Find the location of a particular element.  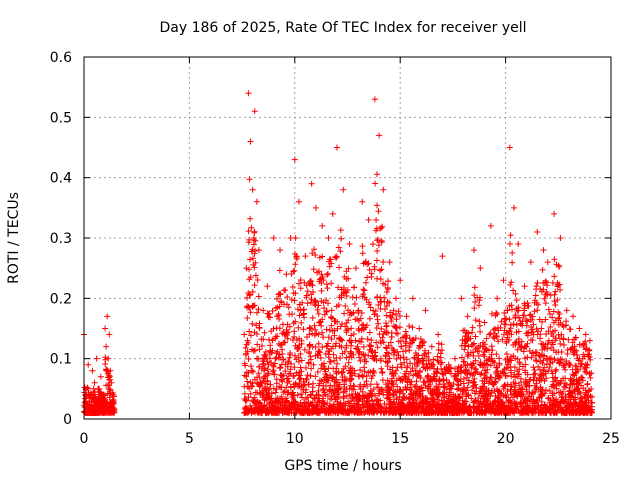

x-tick-label: 0 is located at coordinates (84, 439).